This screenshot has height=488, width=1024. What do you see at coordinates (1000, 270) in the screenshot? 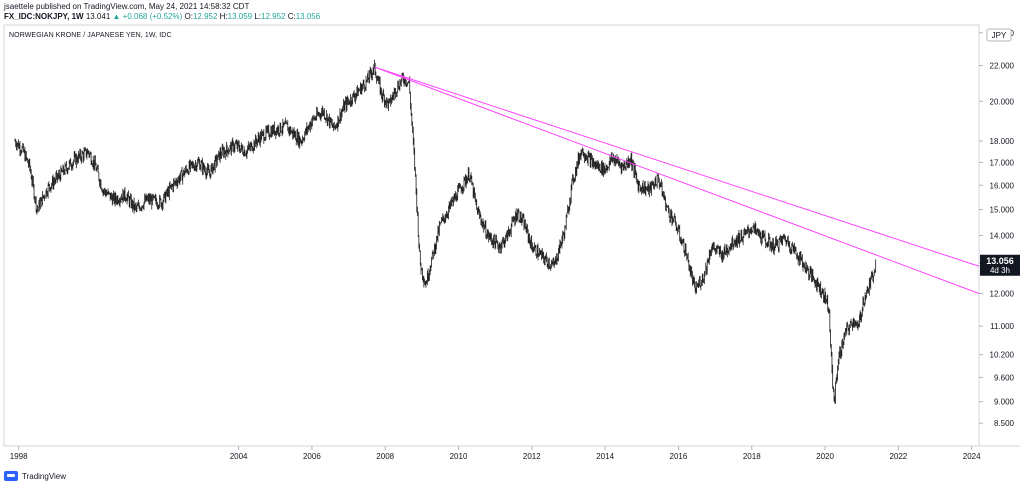
I see `bar-countdown: 4d 3h` at bounding box center [1000, 270].